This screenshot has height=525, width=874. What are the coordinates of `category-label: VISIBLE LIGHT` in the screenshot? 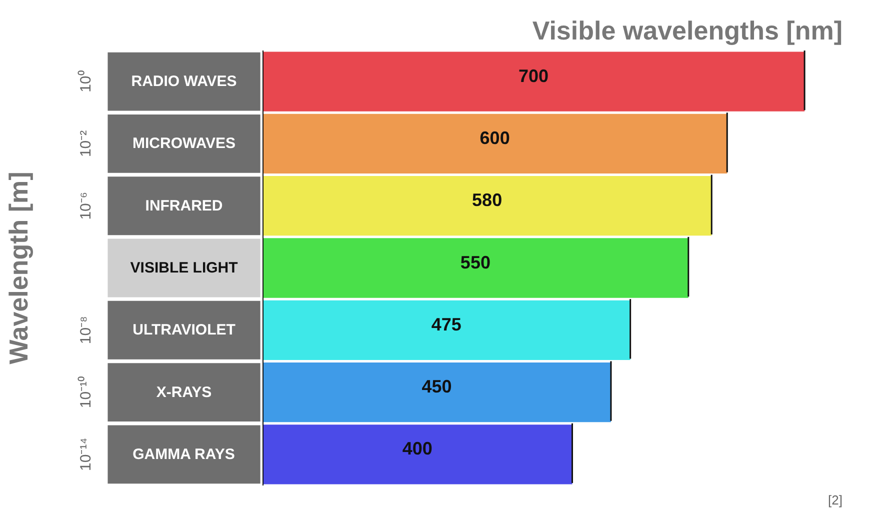 It's located at (184, 268).